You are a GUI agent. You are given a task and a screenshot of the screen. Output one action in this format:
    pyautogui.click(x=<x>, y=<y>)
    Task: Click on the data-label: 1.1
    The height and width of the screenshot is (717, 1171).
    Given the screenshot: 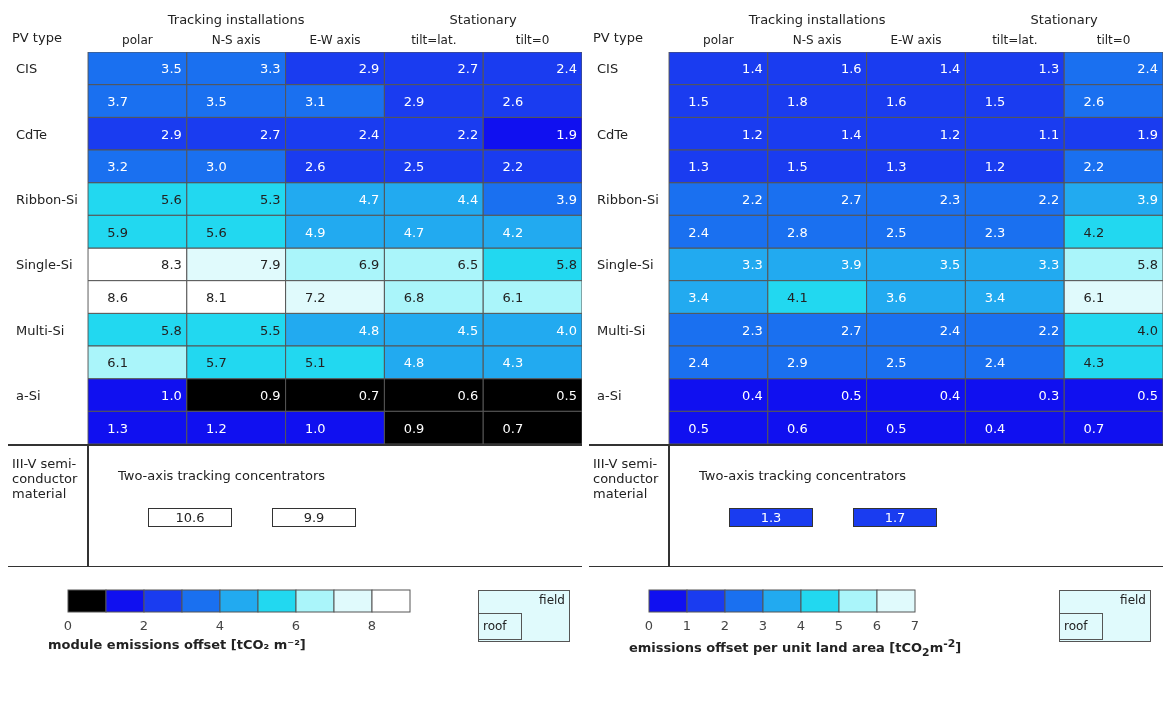 What is the action you would take?
    pyautogui.click(x=1049, y=134)
    